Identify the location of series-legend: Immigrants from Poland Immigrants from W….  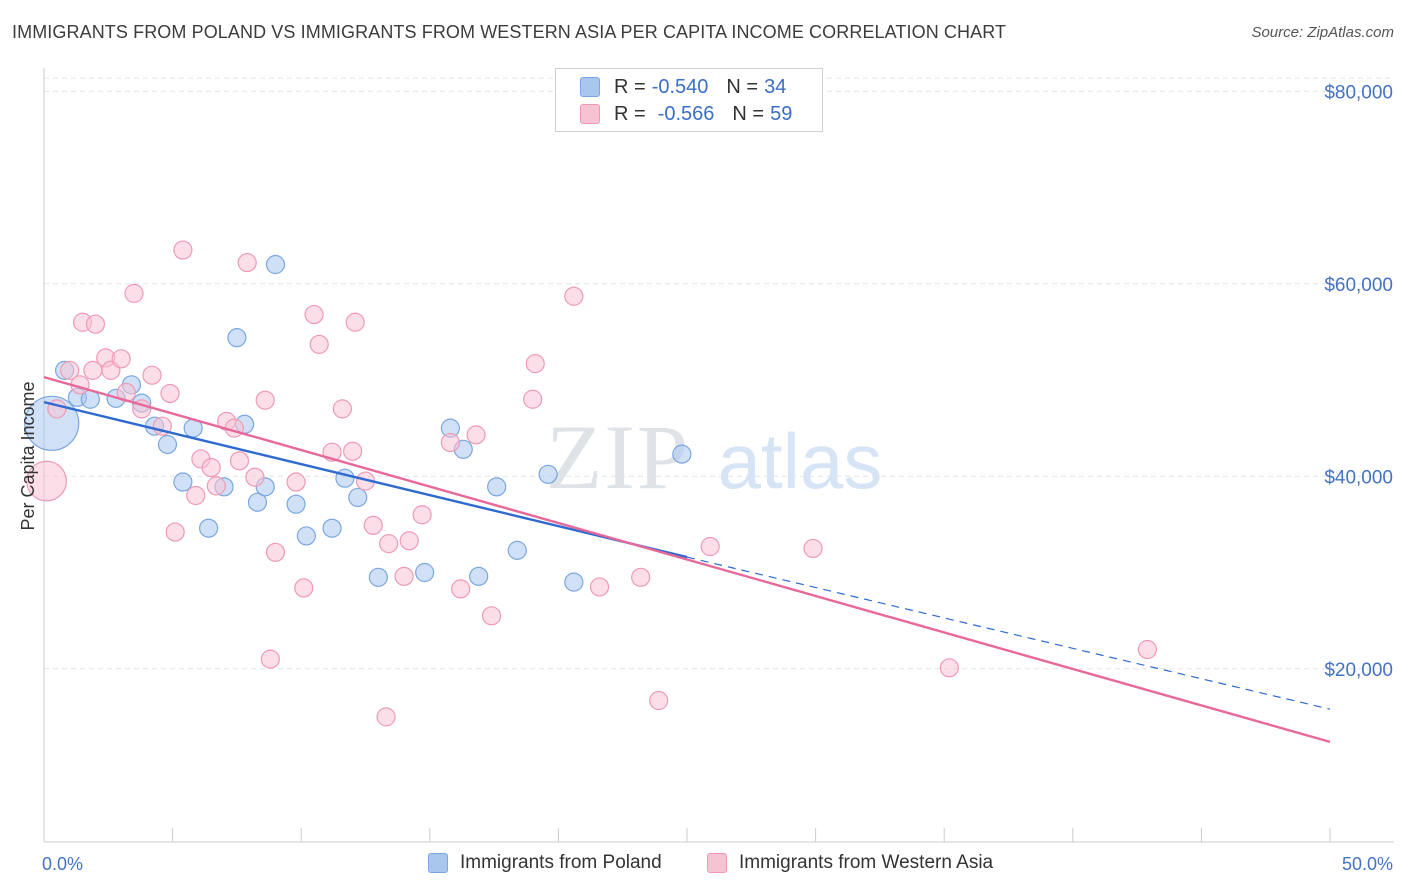
(703, 865).